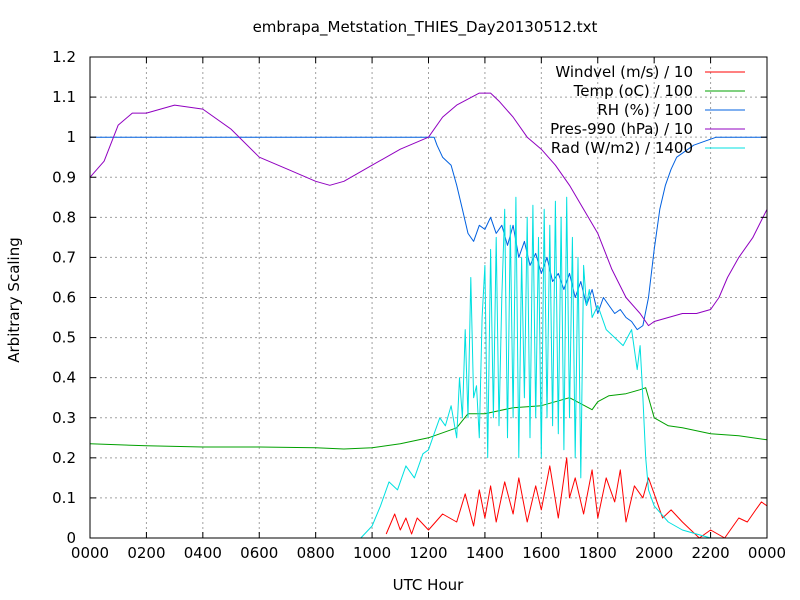 The height and width of the screenshot is (600, 800). I want to click on y-tick-label: 0.4, so click(64, 378).